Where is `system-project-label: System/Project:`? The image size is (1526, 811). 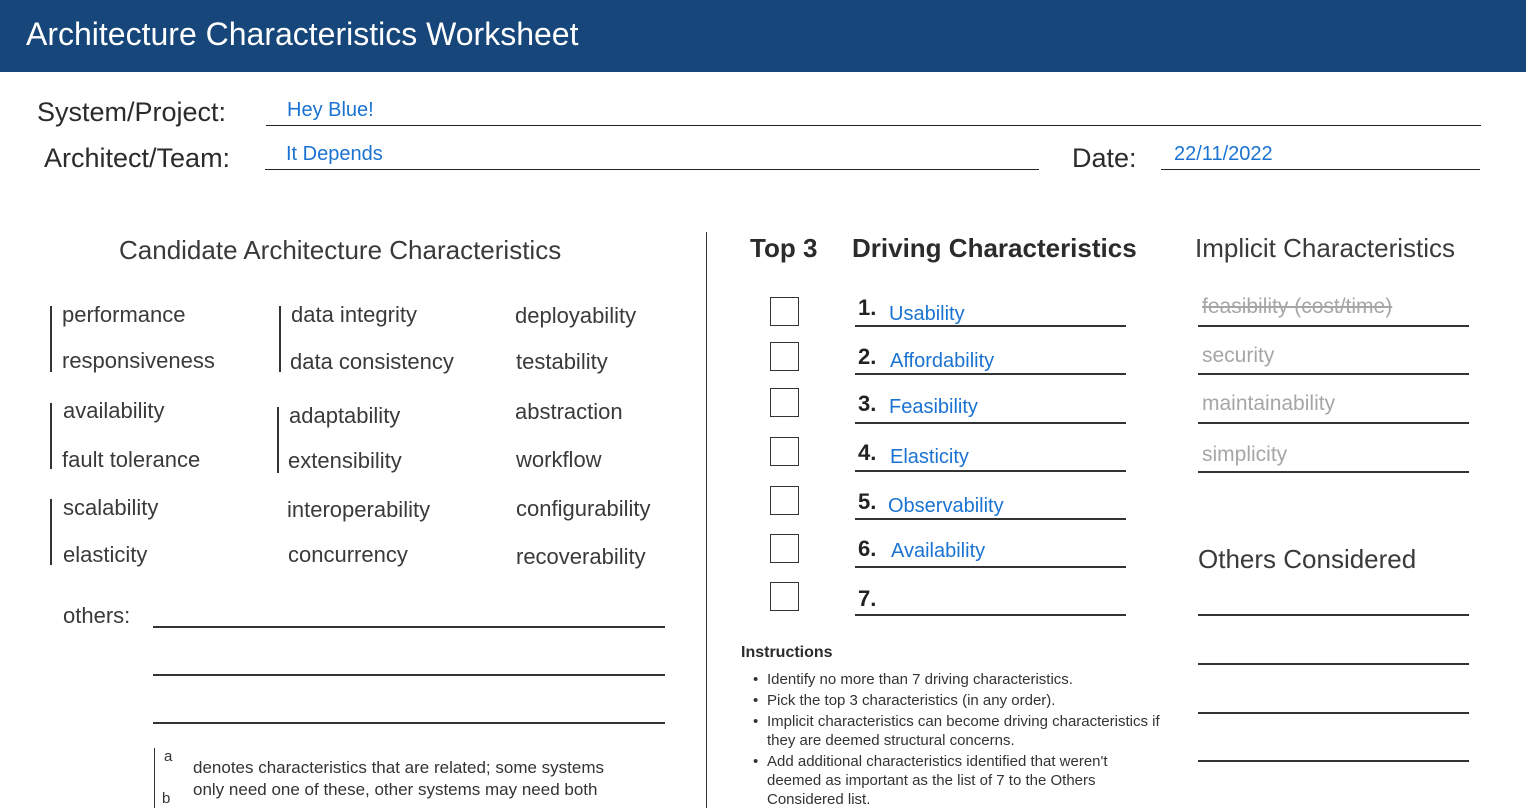 system-project-label: System/Project: is located at coordinates (132, 112).